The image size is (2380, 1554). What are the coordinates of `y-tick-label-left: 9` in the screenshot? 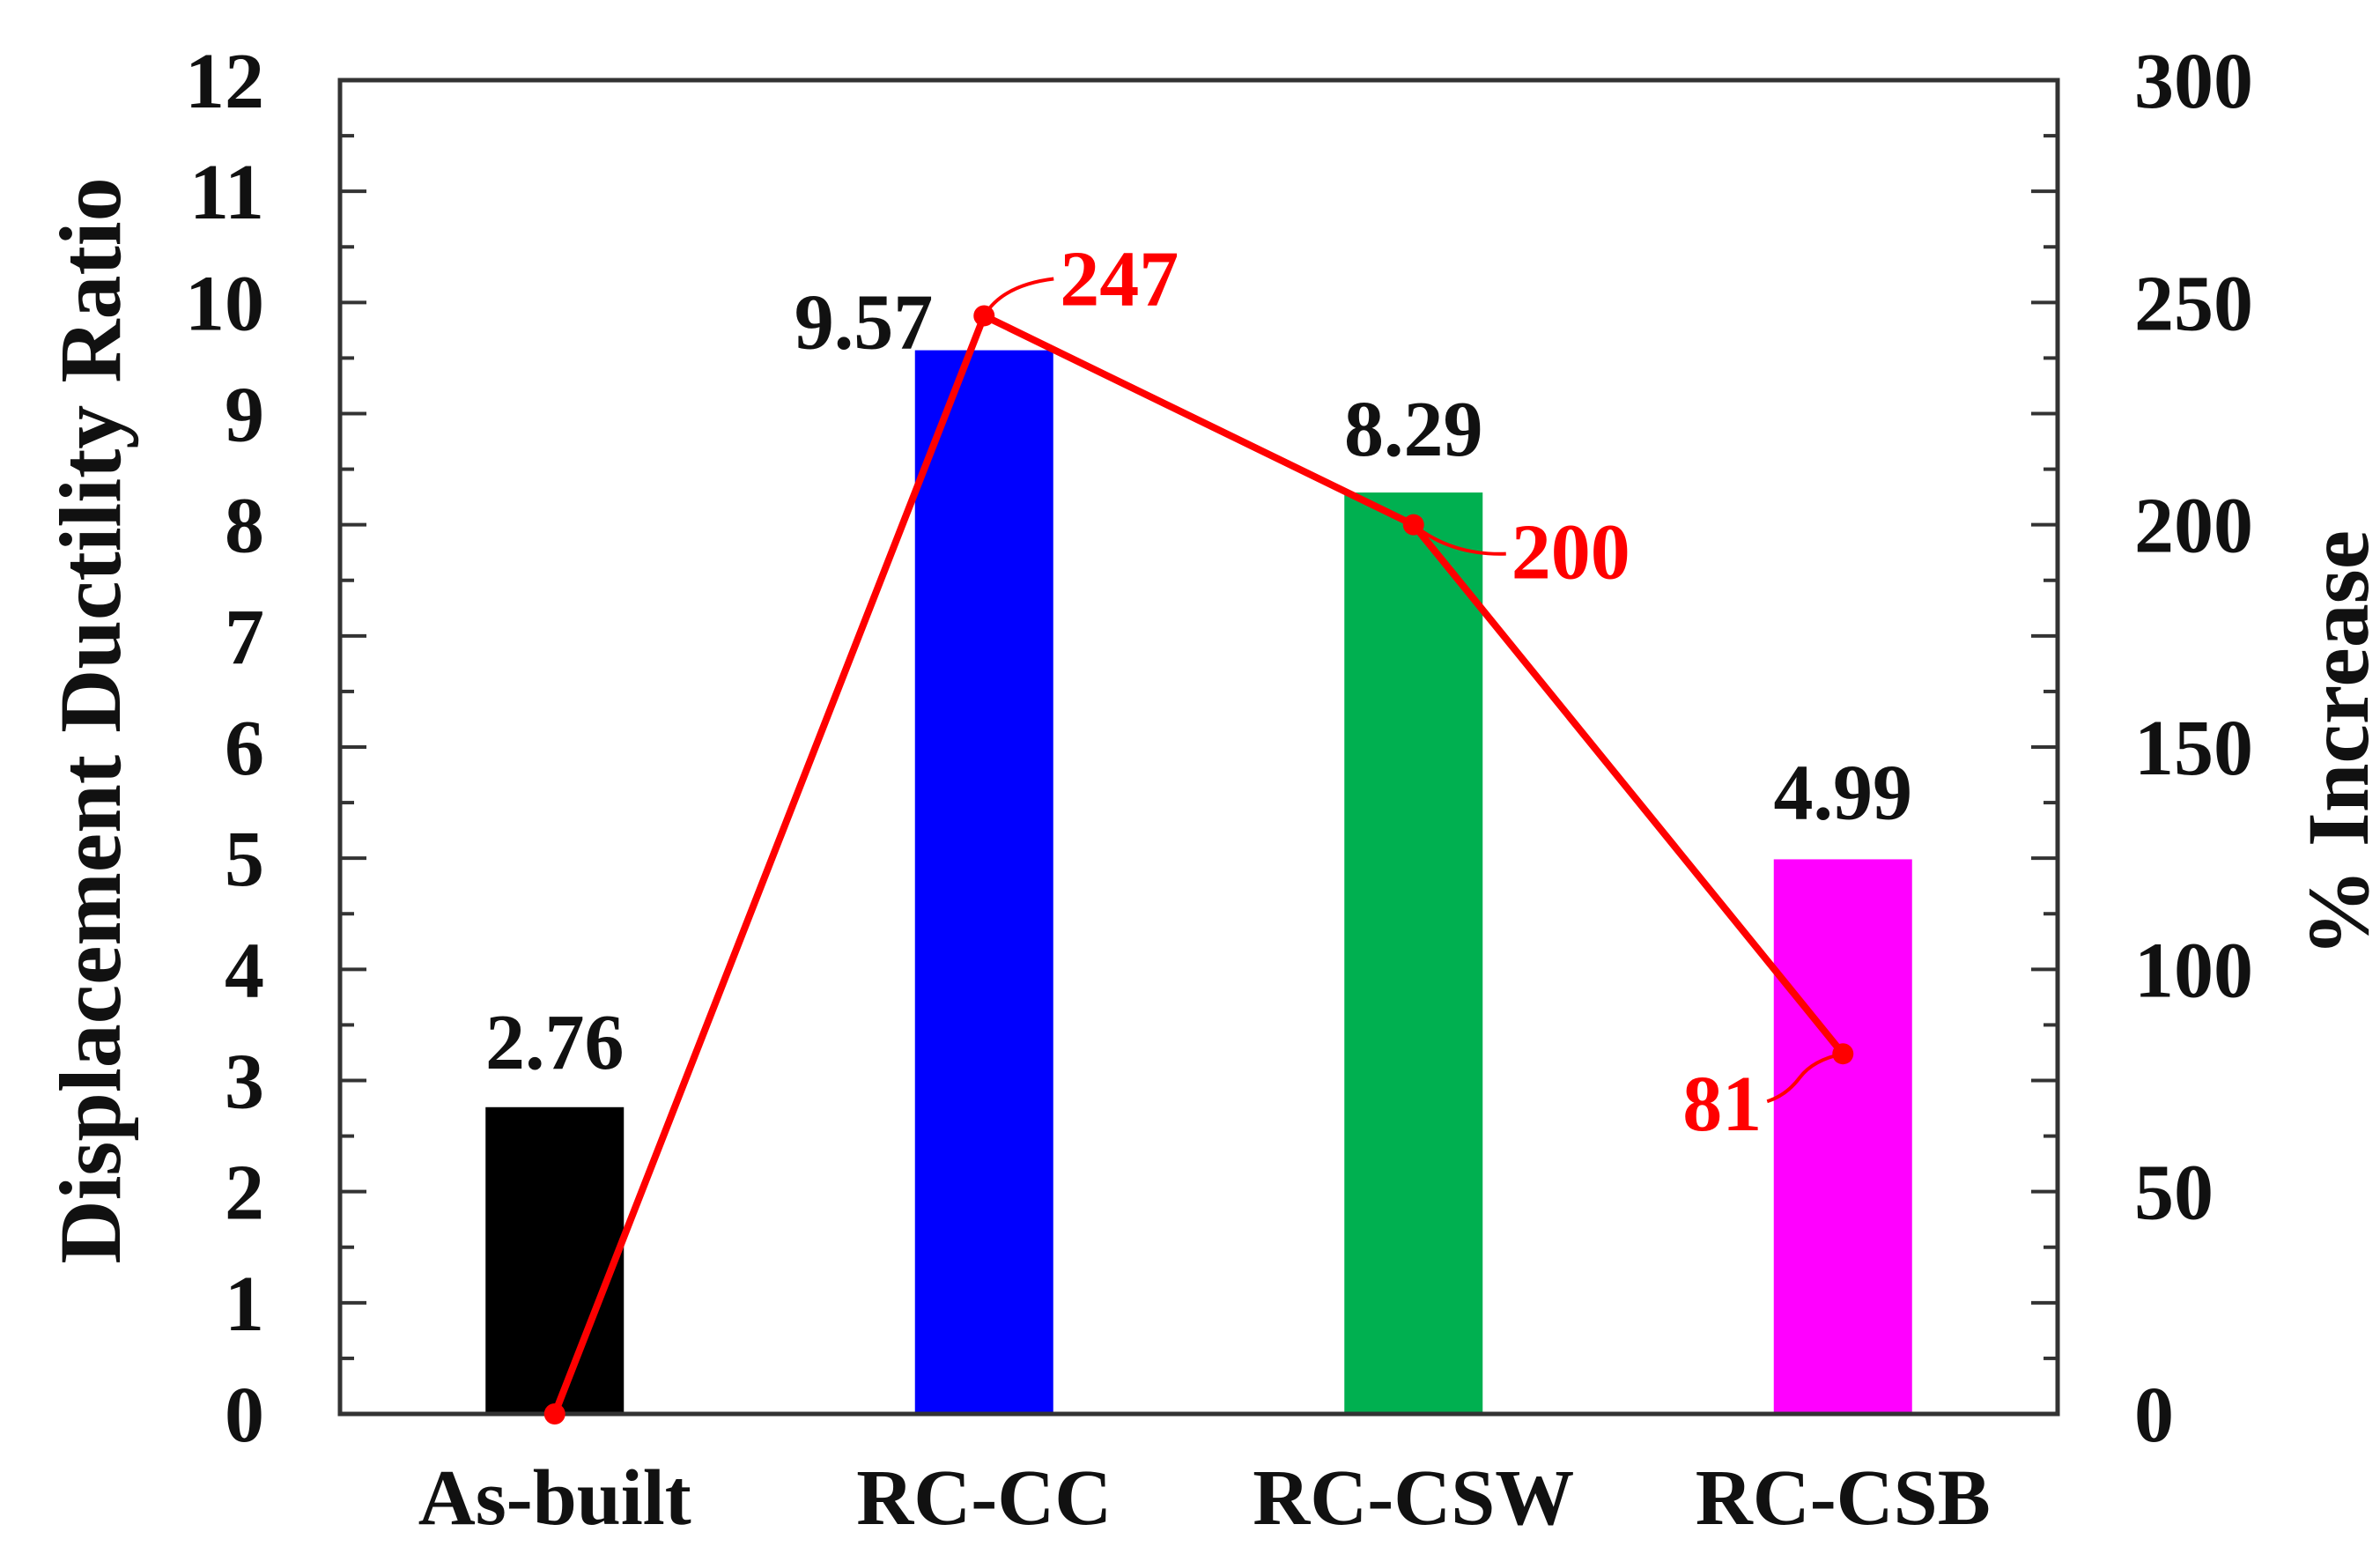 It's located at (244, 415).